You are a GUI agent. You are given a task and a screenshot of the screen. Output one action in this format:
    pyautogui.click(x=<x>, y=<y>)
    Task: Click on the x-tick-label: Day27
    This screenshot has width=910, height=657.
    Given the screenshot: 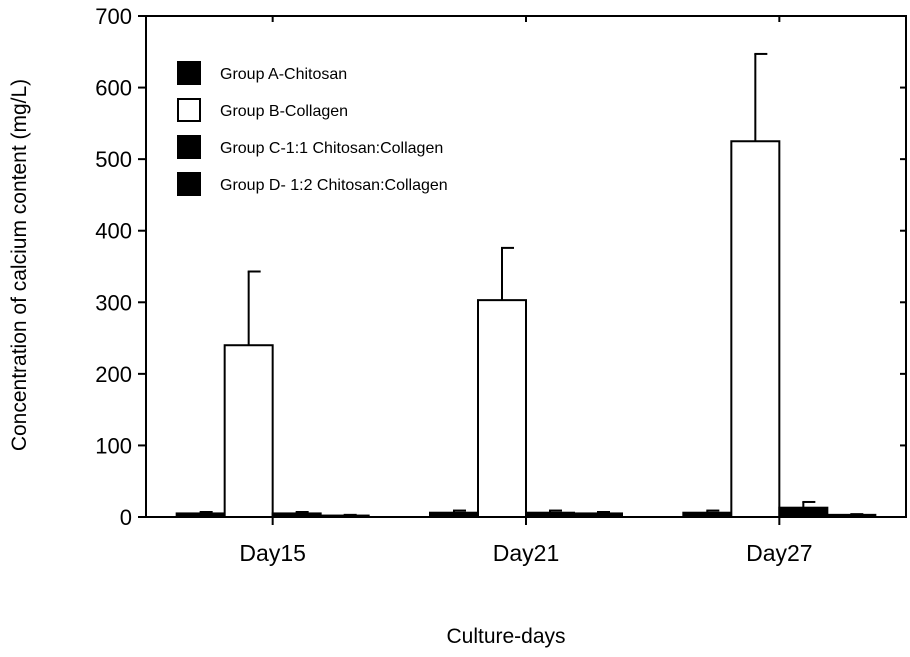 What is the action you would take?
    pyautogui.click(x=779, y=553)
    